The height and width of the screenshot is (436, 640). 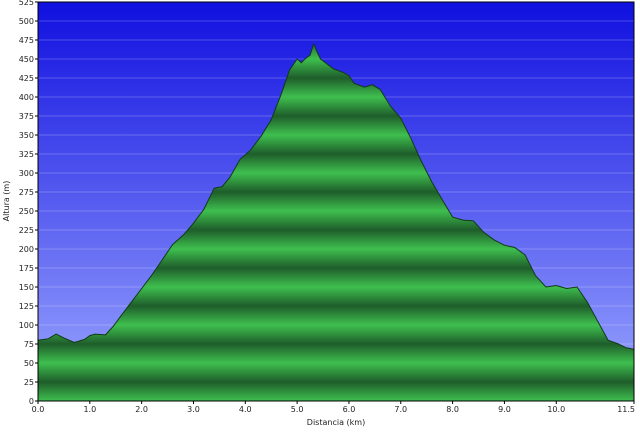 What do you see at coordinates (26, 306) in the screenshot?
I see `y-tick-label: 125` at bounding box center [26, 306].